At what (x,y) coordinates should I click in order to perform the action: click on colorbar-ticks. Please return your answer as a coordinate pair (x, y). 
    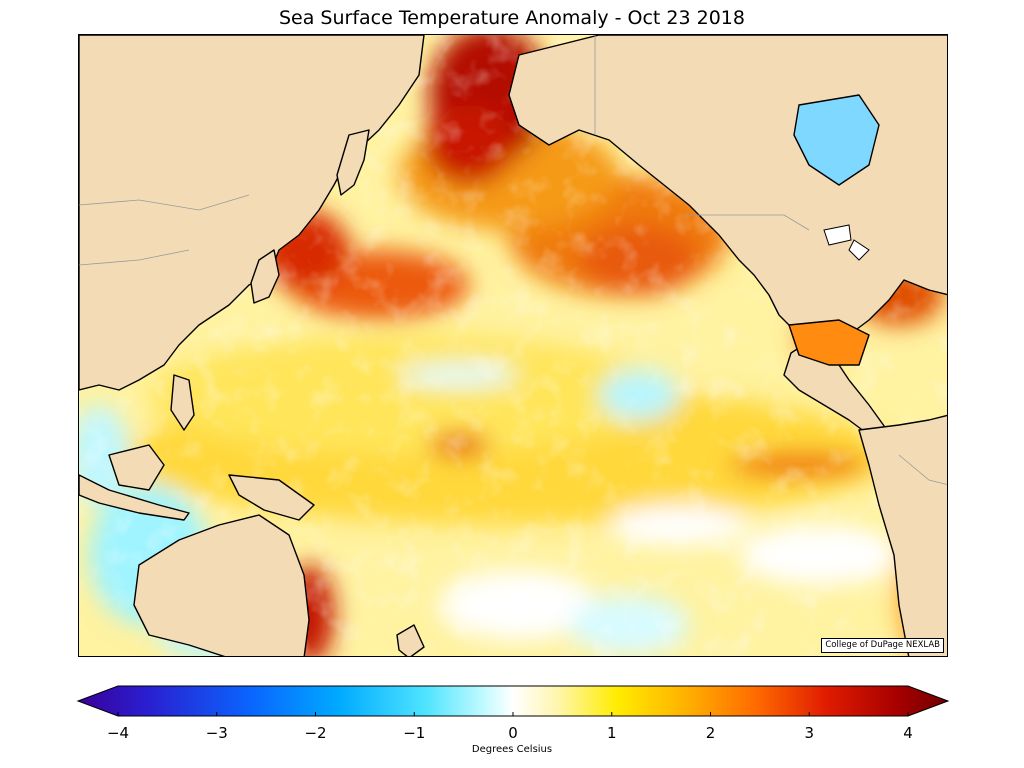
    Looking at the image, I should click on (513, 714).